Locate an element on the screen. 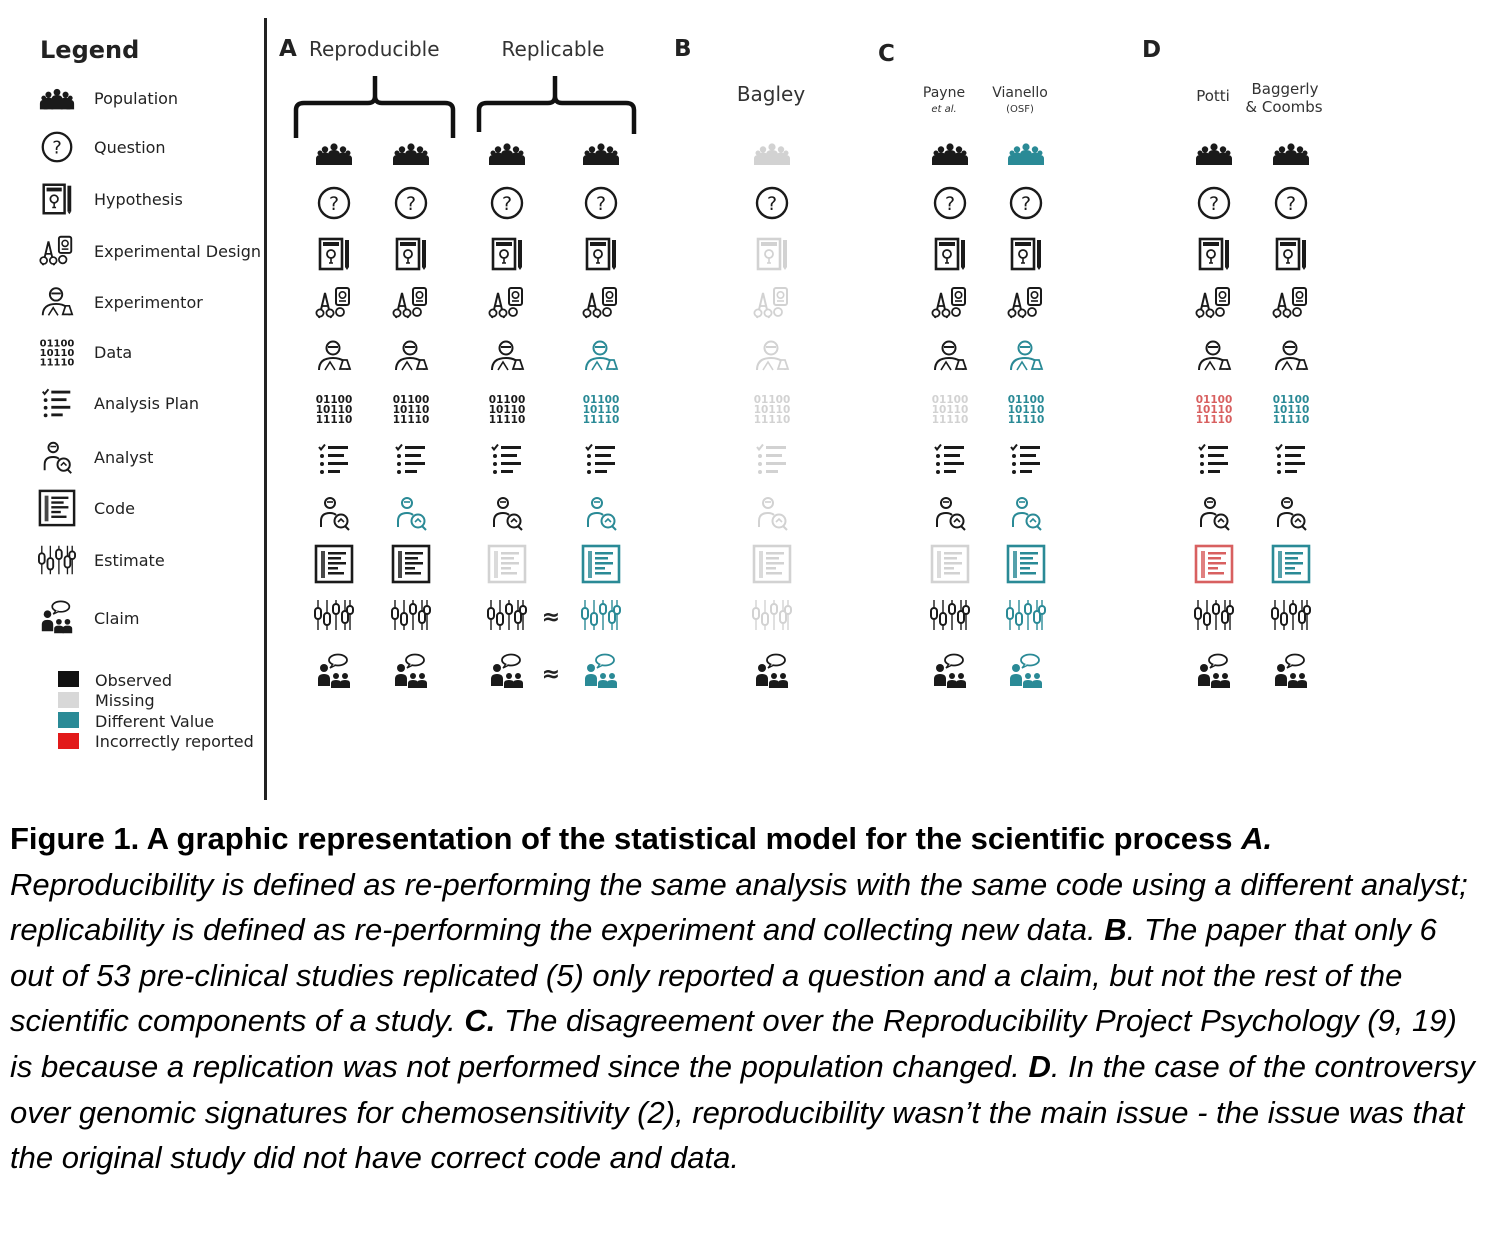 The height and width of the screenshot is (1244, 1496). C-vianello-analysis-plan-icon is located at coordinates (1025, 459).